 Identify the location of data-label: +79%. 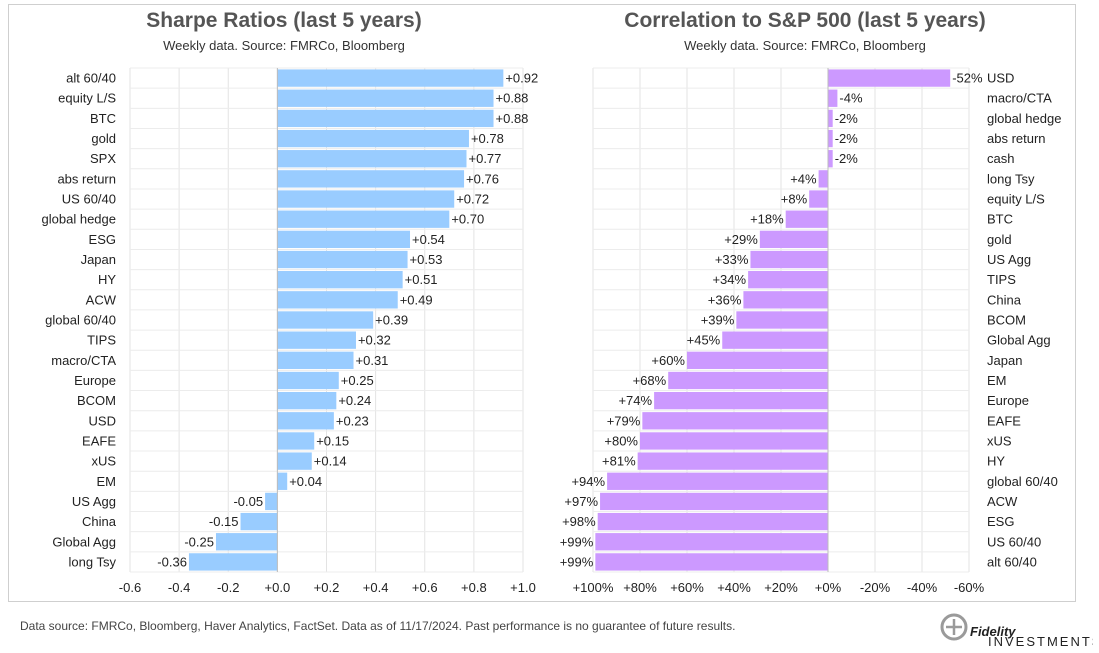
(624, 420).